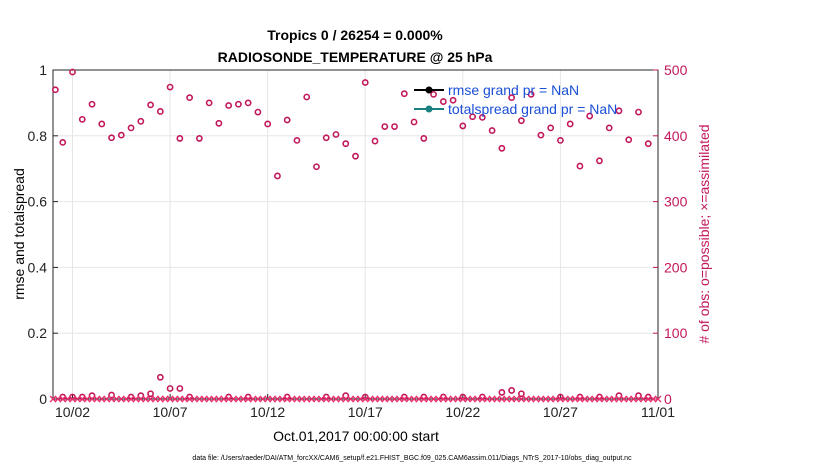  Describe the element at coordinates (429, 109) in the screenshot. I see `legend-totalspread-marker` at that location.